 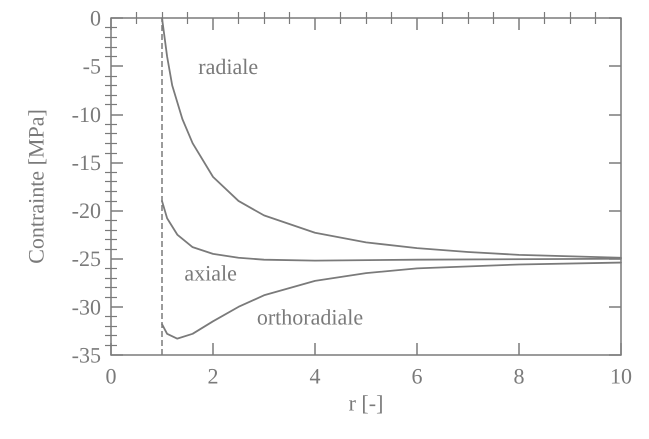 I want to click on x-tick-label: 6, so click(x=417, y=376).